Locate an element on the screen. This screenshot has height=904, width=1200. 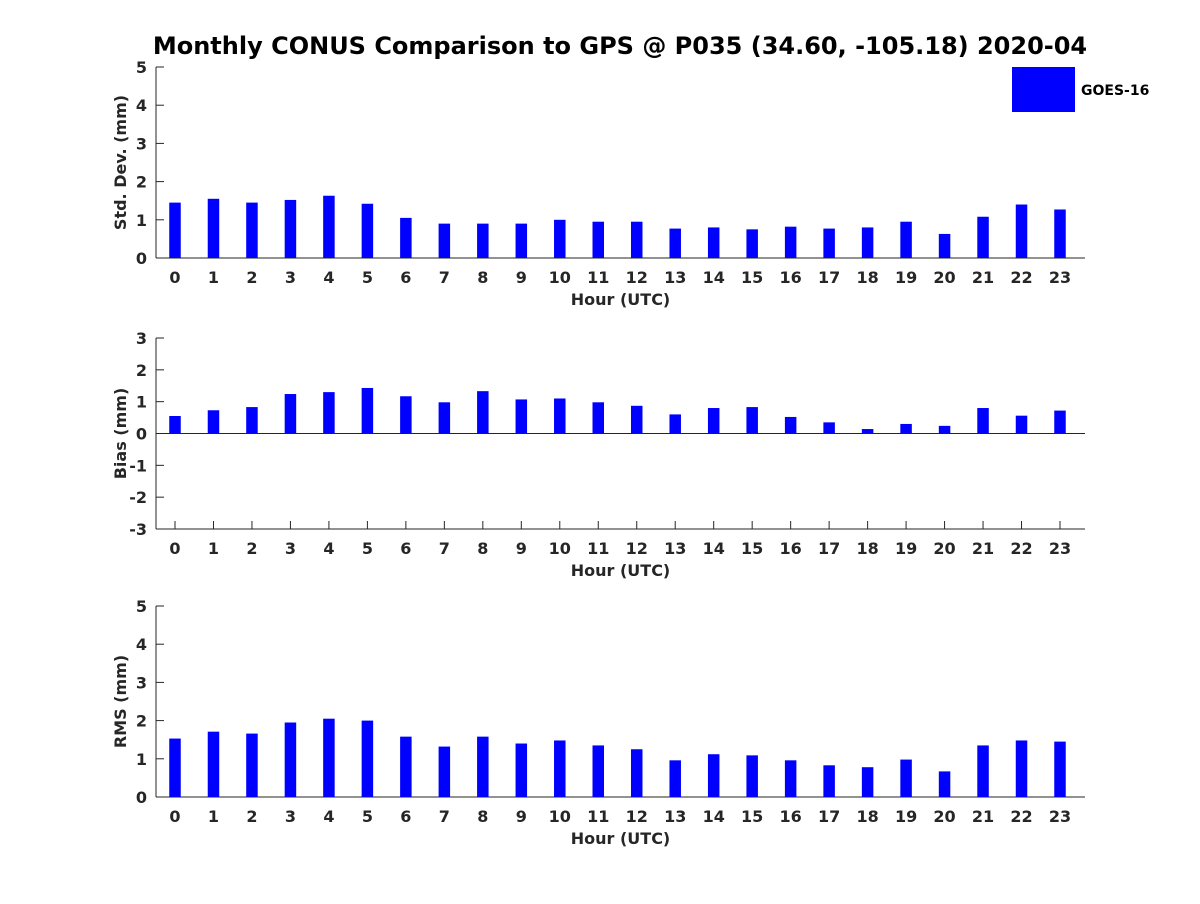
x-tick-label-bias: 21 is located at coordinates (983, 548).